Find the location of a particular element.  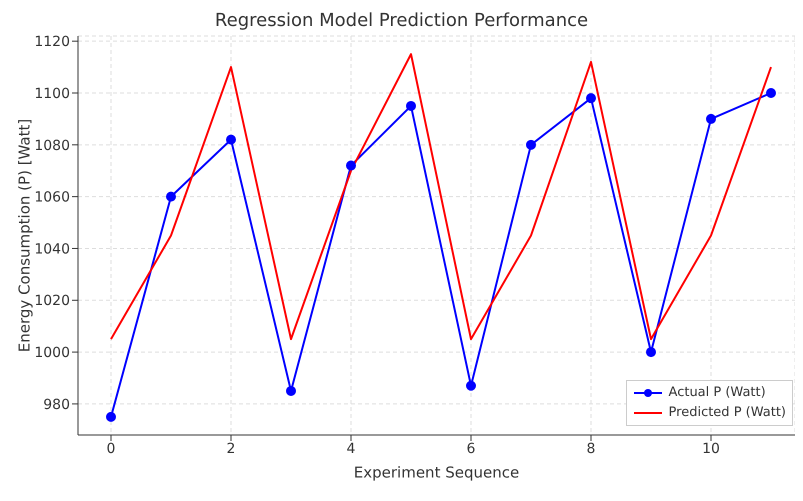

x-tick-label: 10 is located at coordinates (711, 448).